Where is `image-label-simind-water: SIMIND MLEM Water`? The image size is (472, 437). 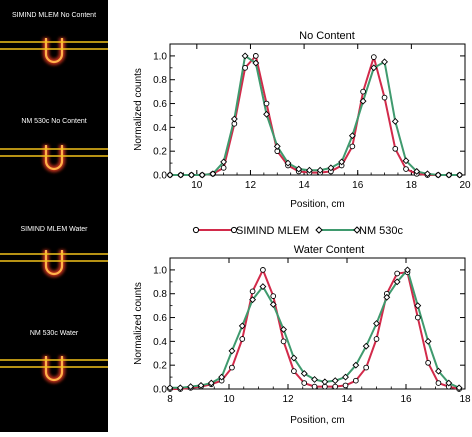 image-label-simind-water: SIMIND MLEM Water is located at coordinates (54, 229).